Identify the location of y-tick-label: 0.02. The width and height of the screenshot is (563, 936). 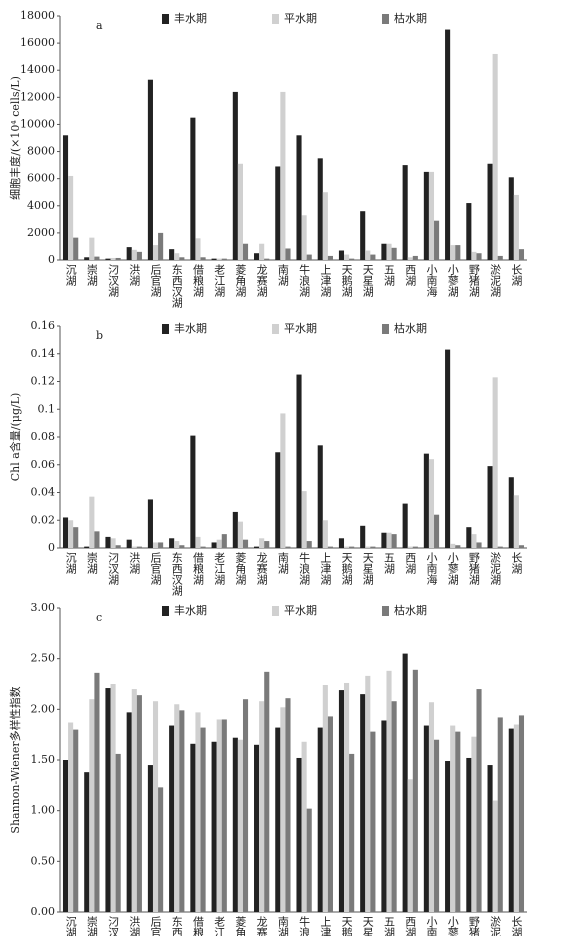
(43, 519).